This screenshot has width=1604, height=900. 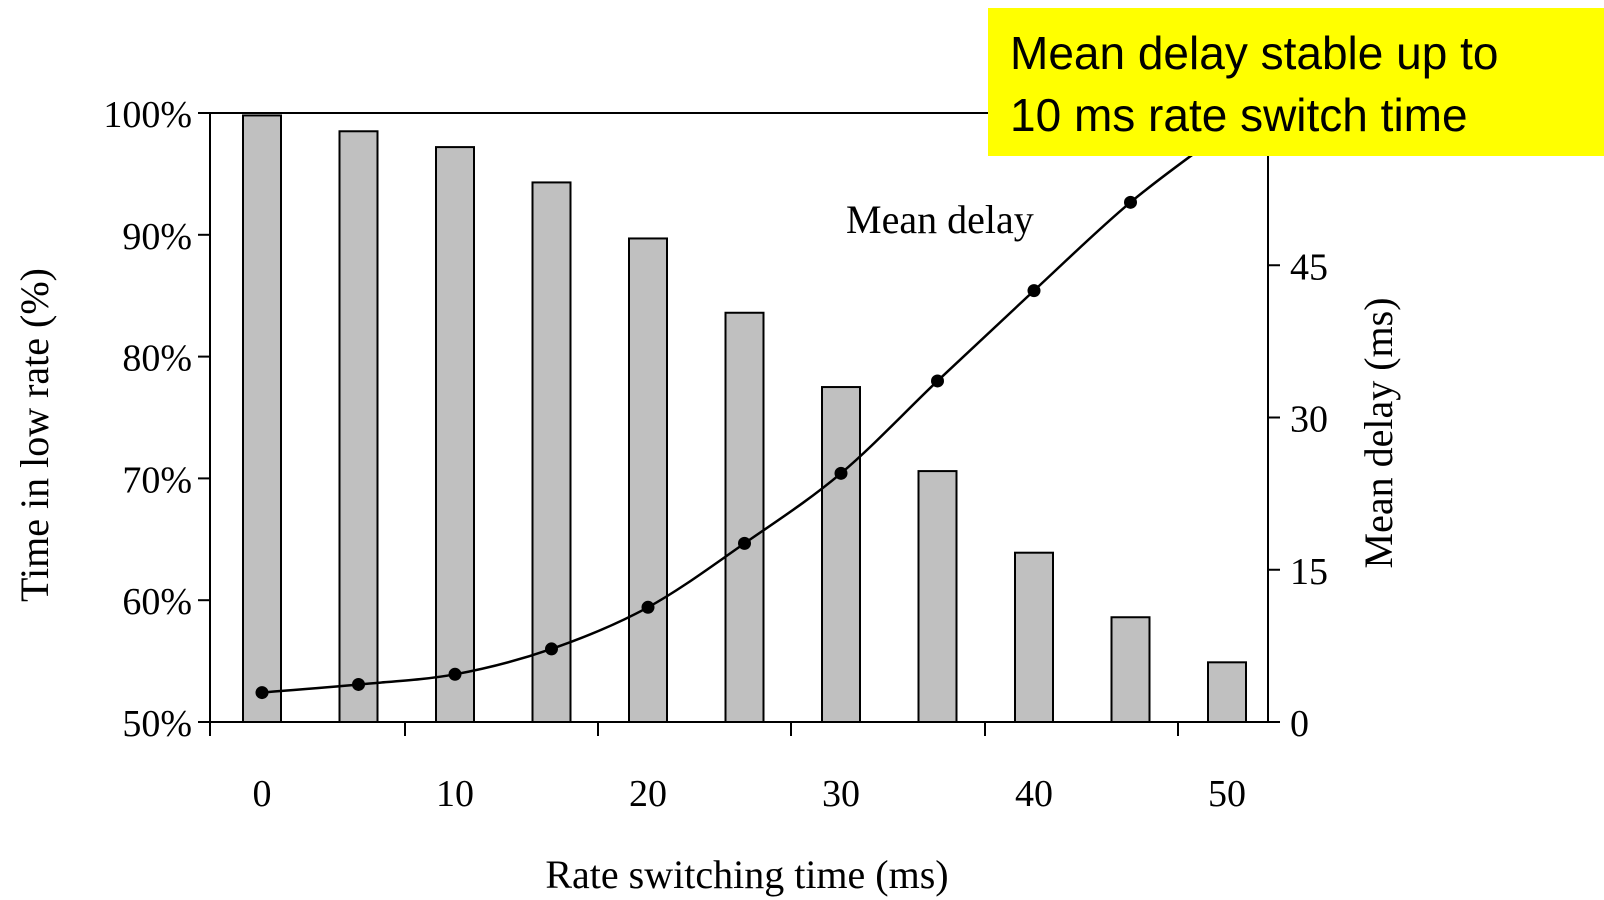 I want to click on y-tick-label-3: 80%, so click(x=157, y=359).